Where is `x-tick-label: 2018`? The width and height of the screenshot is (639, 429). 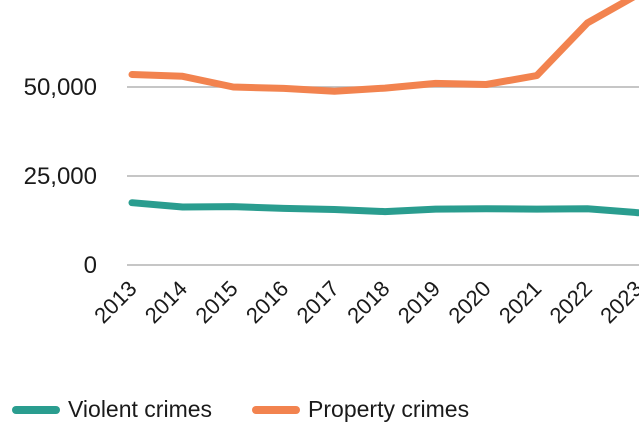 x-tick-label: 2018 is located at coordinates (368, 302).